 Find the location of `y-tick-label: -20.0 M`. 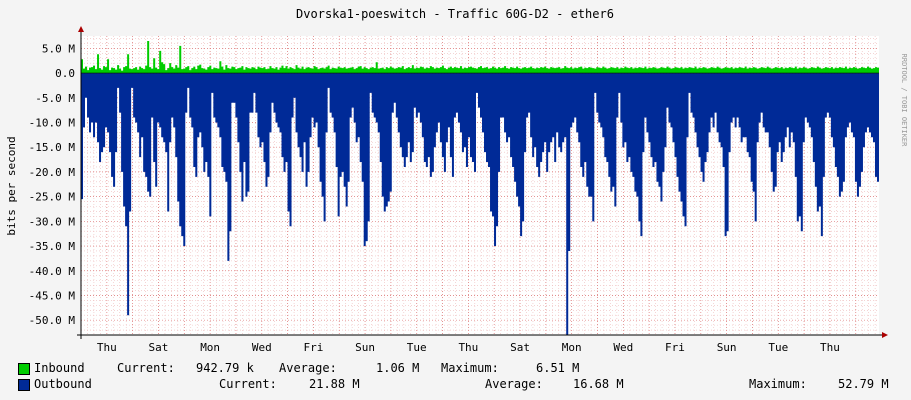

y-tick-label: -20.0 M is located at coordinates (52, 172).